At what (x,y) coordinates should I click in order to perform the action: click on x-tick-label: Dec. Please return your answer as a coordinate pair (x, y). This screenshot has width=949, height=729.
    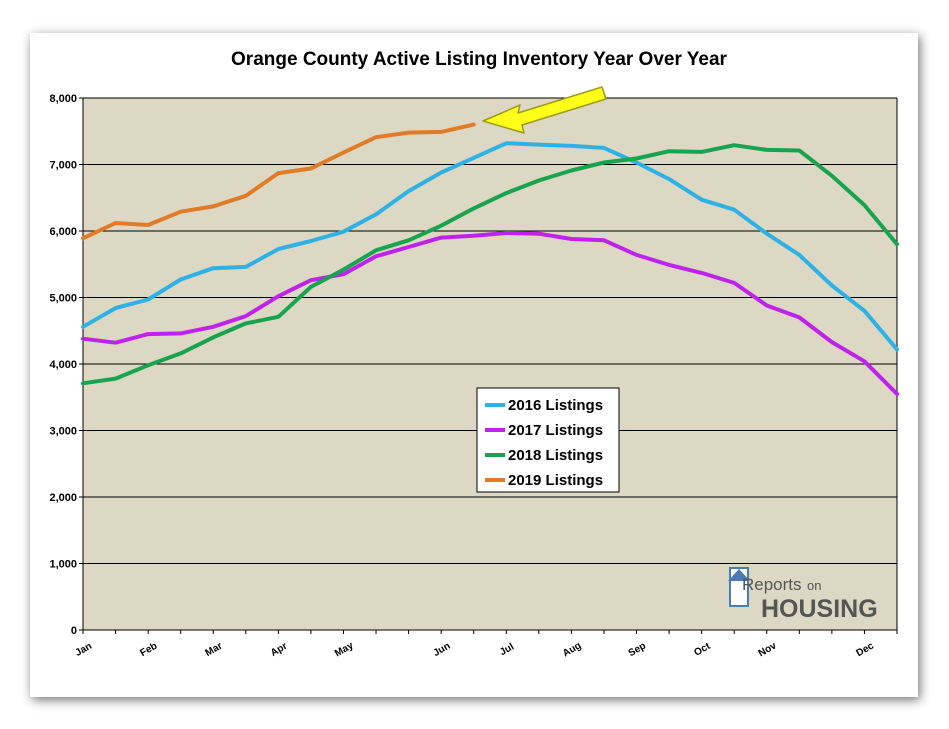
    Looking at the image, I should click on (865, 649).